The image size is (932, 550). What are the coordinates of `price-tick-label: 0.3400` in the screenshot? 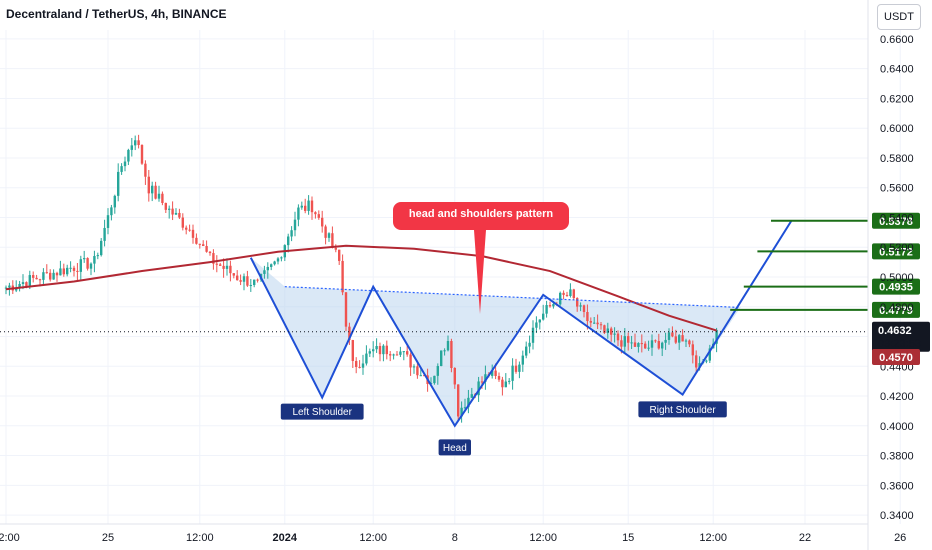 It's located at (897, 516).